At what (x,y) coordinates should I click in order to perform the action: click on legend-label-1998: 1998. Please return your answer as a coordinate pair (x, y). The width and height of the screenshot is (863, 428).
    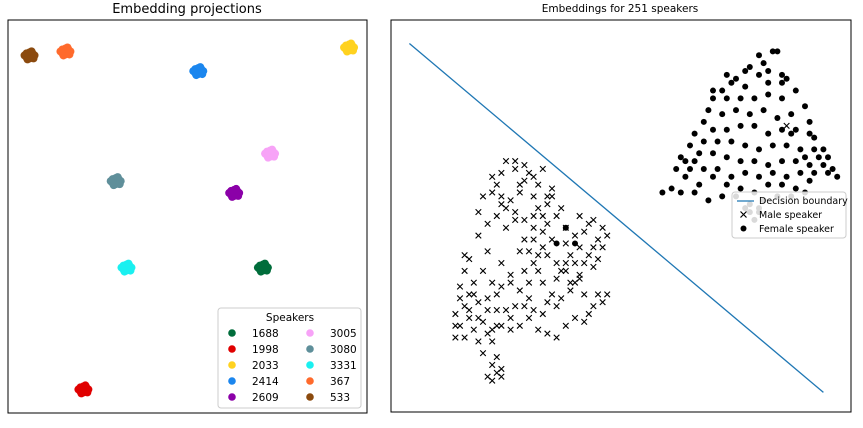
    Looking at the image, I should click on (265, 350).